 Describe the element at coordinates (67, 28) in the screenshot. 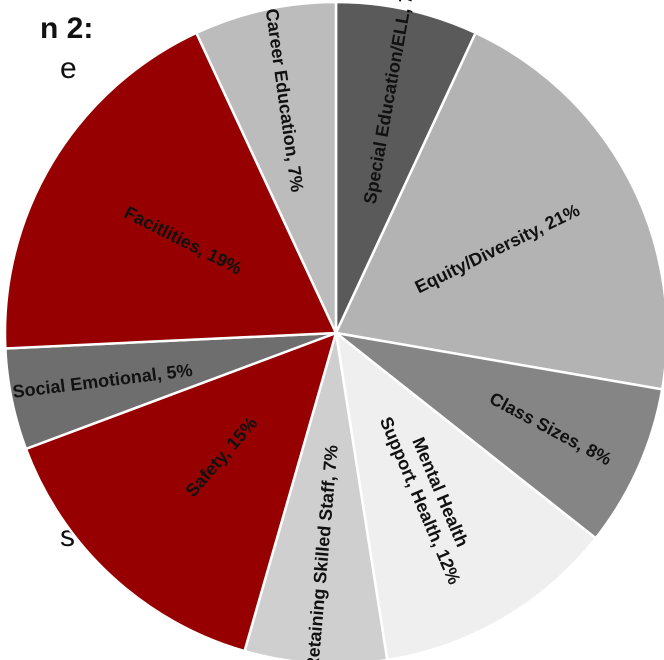

I see `background-heading-fragment: n 2:` at that location.